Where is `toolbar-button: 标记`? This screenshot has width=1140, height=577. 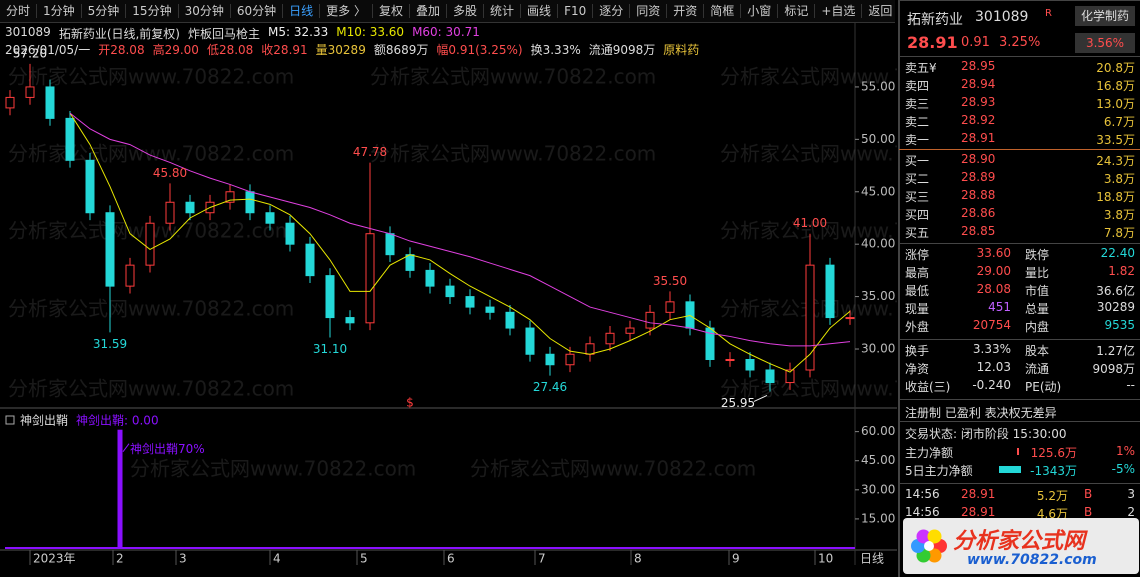 toolbar-button: 标记 is located at coordinates (797, 11).